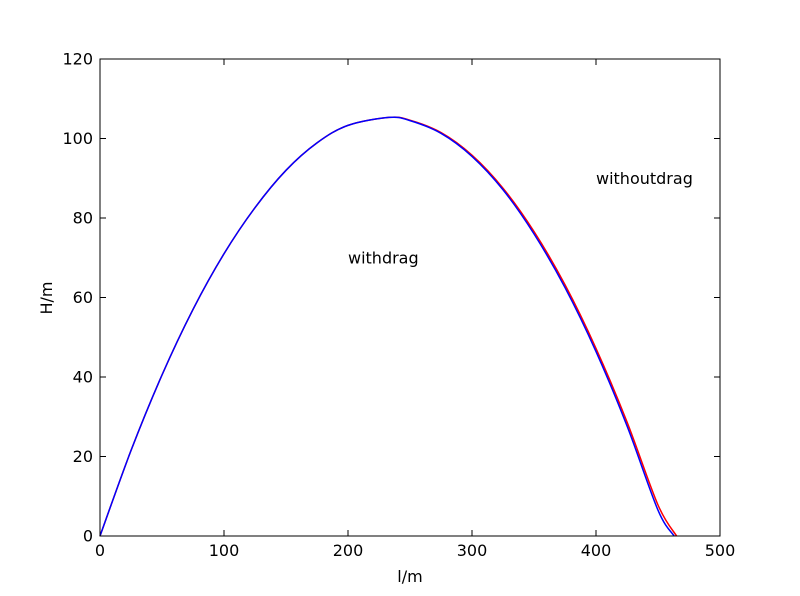 This screenshot has width=800, height=596. I want to click on y-tick-label: 60, so click(83, 297).